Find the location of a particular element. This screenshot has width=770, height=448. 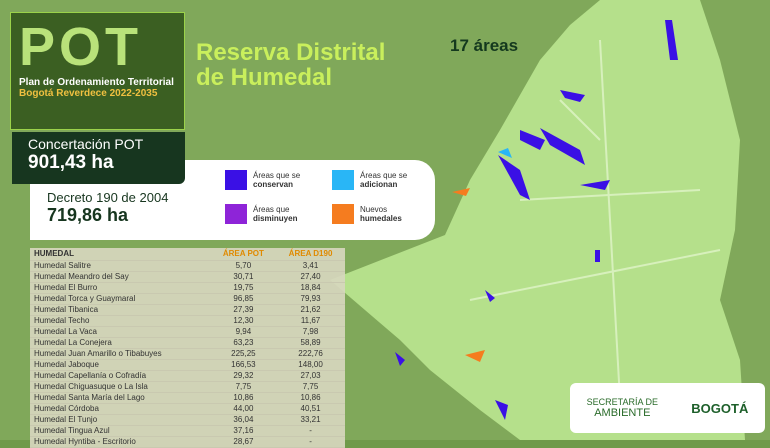

table-row: Humedal La Conejera 63,23 58,89 is located at coordinates (187, 343).